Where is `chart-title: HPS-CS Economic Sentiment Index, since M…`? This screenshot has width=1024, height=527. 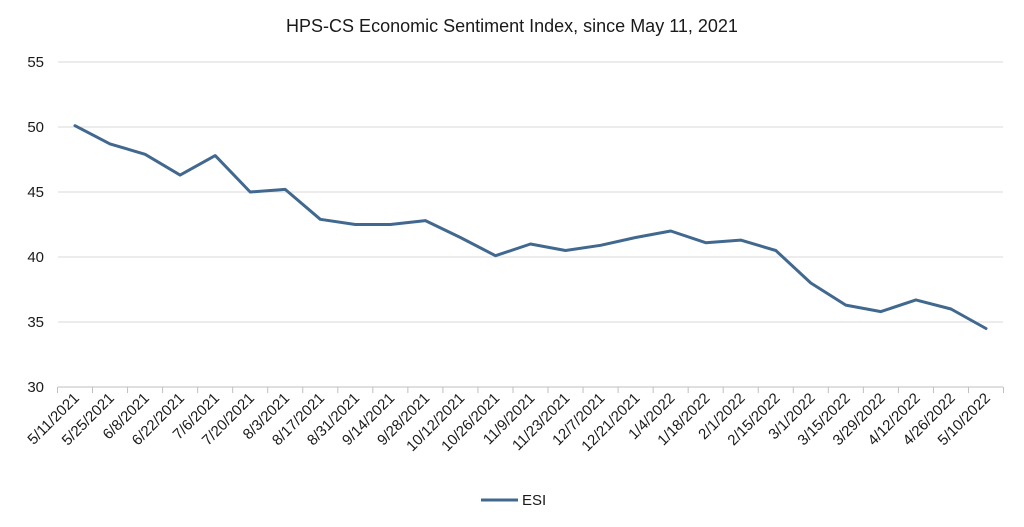 chart-title: HPS-CS Economic Sentiment Index, since M… is located at coordinates (512, 26).